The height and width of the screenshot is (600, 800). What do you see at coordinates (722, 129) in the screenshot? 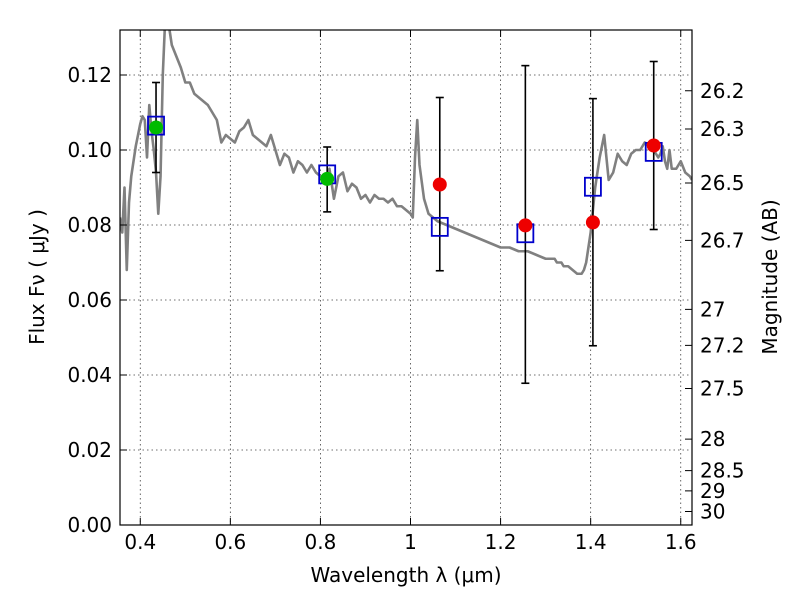
I see `y2-tick-label: 26.3` at bounding box center [722, 129].